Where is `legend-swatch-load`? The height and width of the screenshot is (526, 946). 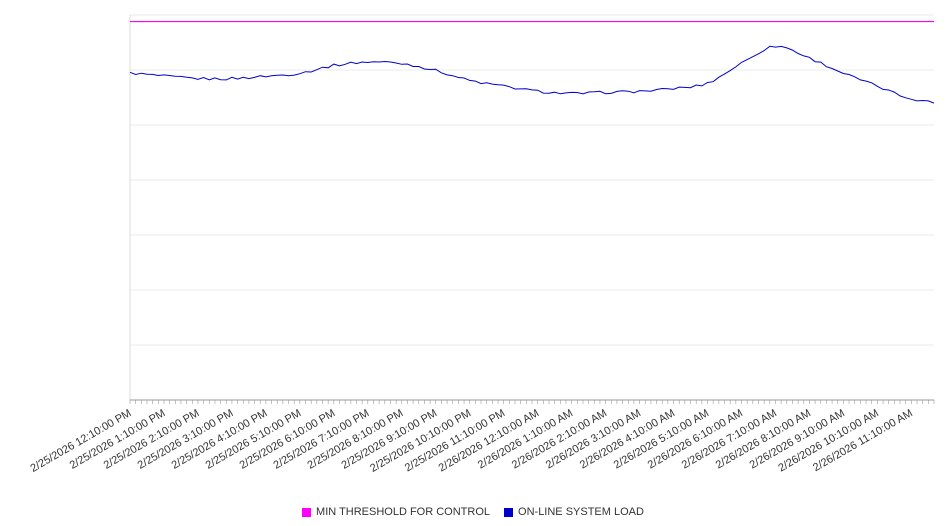
legend-swatch-load is located at coordinates (509, 512).